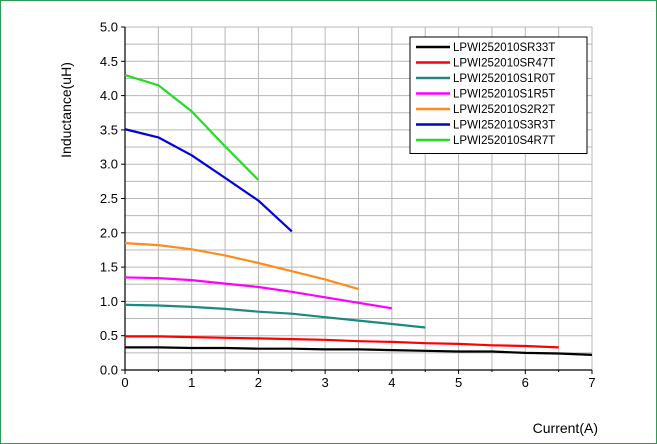  What do you see at coordinates (325, 382) in the screenshot?
I see `x-tick-label: 3` at bounding box center [325, 382].